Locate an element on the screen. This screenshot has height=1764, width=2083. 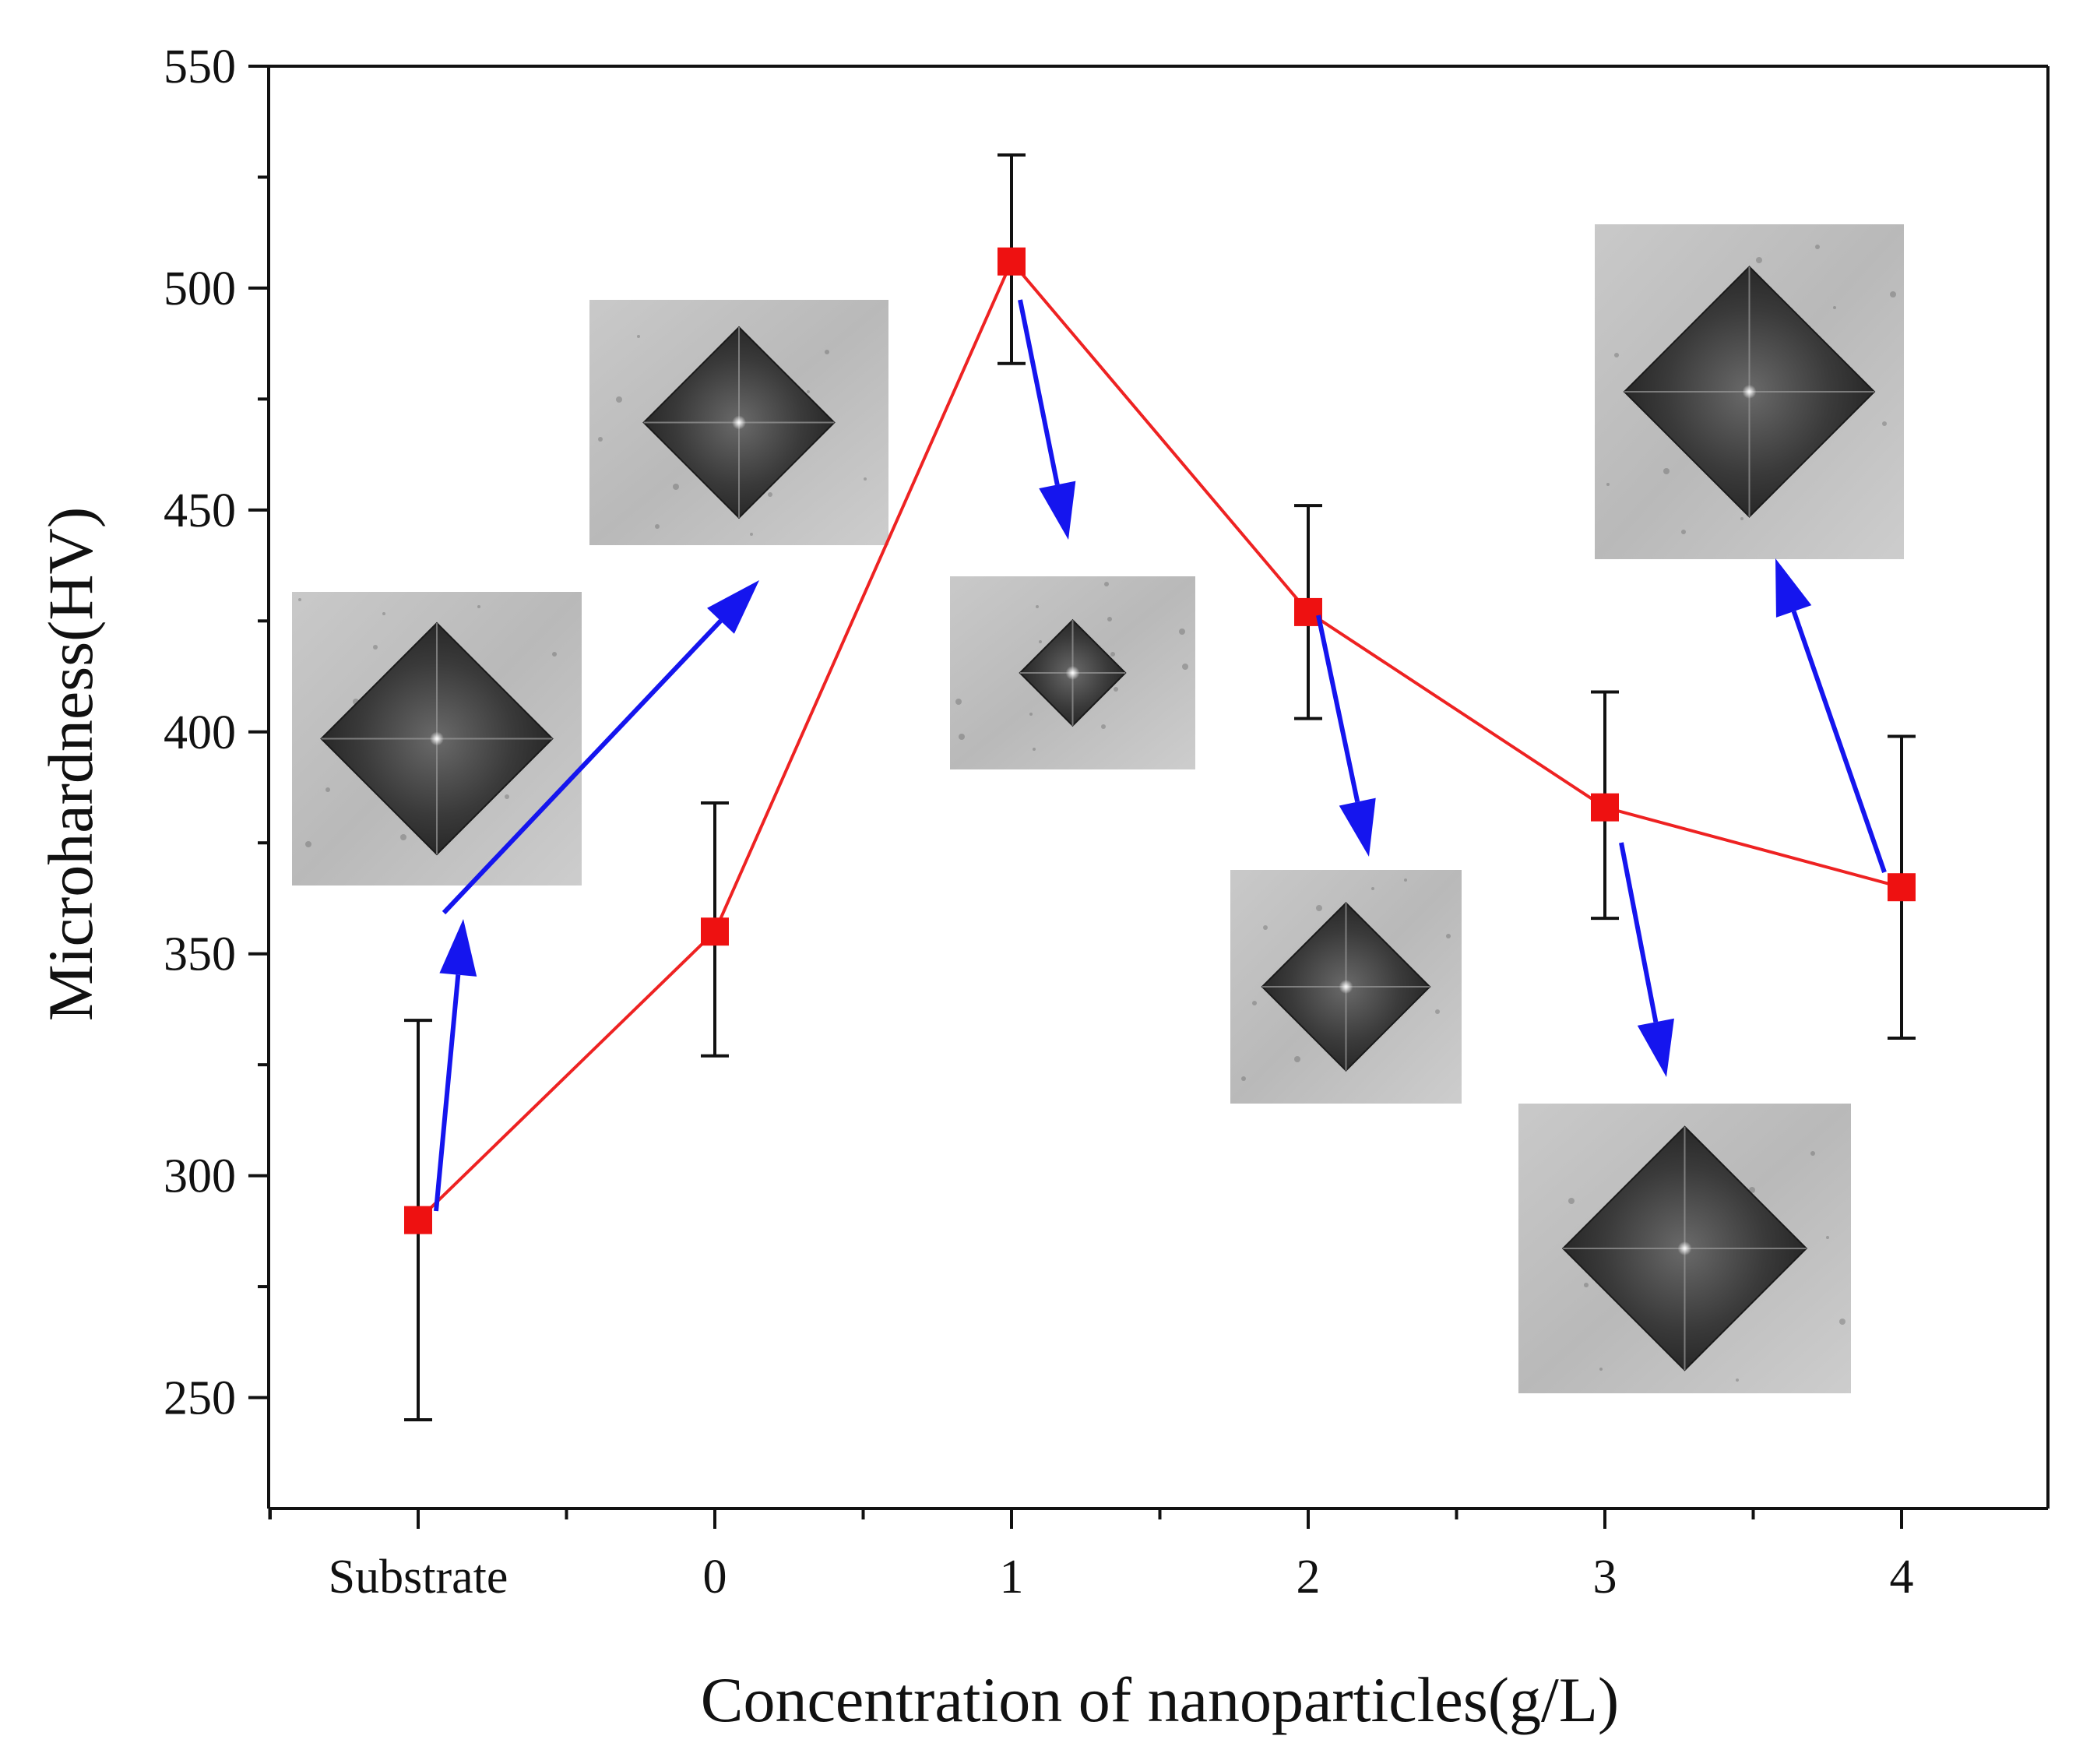
y-tick-label: 350 is located at coordinates (200, 954).